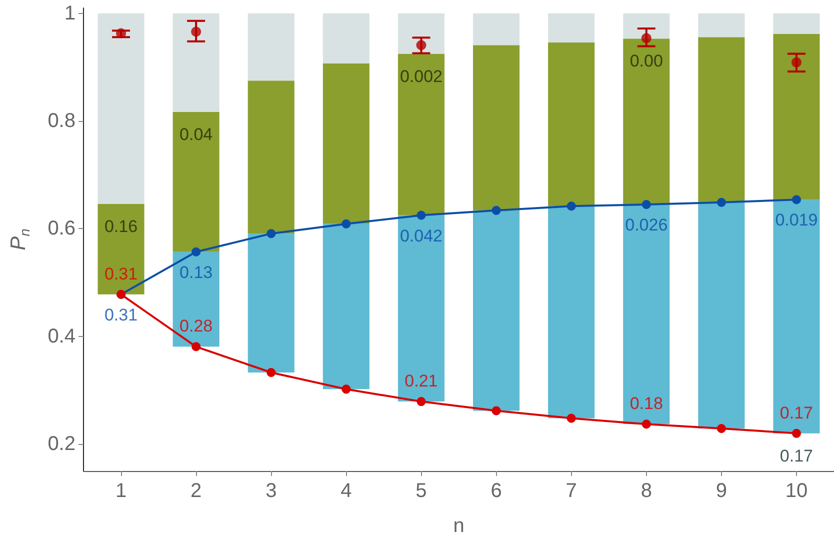 The width and height of the screenshot is (834, 541). What do you see at coordinates (19, 239) in the screenshot?
I see `y-axis-title: Pn` at bounding box center [19, 239].